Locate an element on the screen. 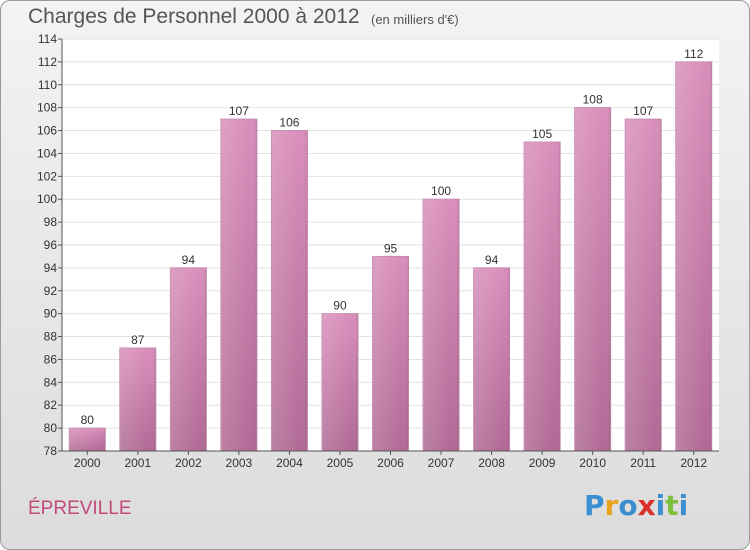 This screenshot has height=550, width=750. x-tick-label: 2010 is located at coordinates (592, 463).